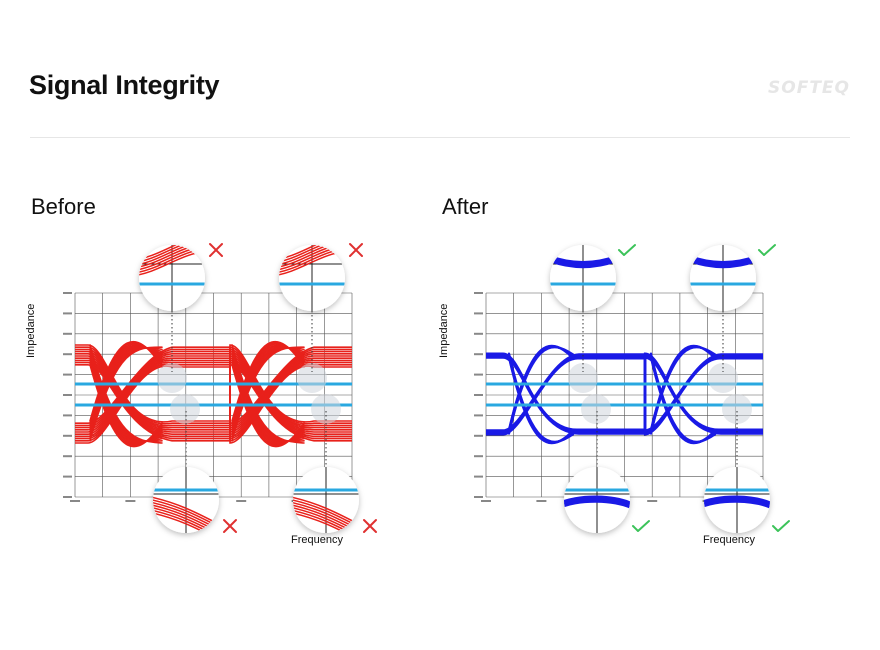 The image size is (880, 650). I want to click on grid, so click(624, 395).